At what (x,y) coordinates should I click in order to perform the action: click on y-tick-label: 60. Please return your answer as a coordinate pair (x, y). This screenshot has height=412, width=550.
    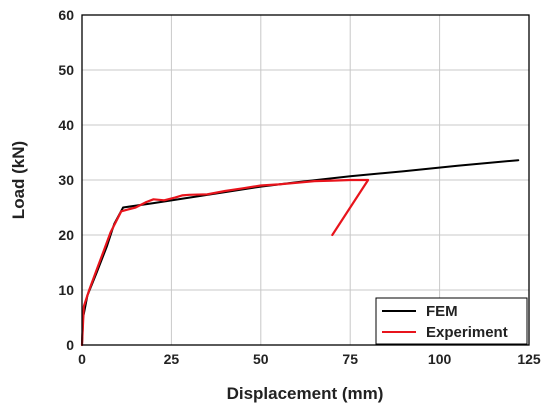
    Looking at the image, I should click on (66, 15).